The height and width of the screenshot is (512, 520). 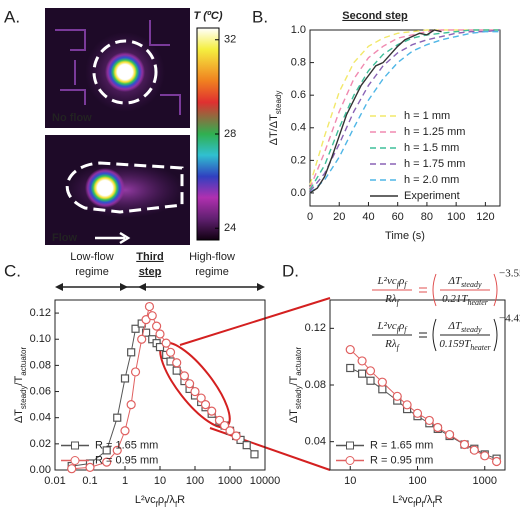 What do you see at coordinates (181, 500) in the screenshot?
I see `x-axis-label-part: R` at bounding box center [181, 500].